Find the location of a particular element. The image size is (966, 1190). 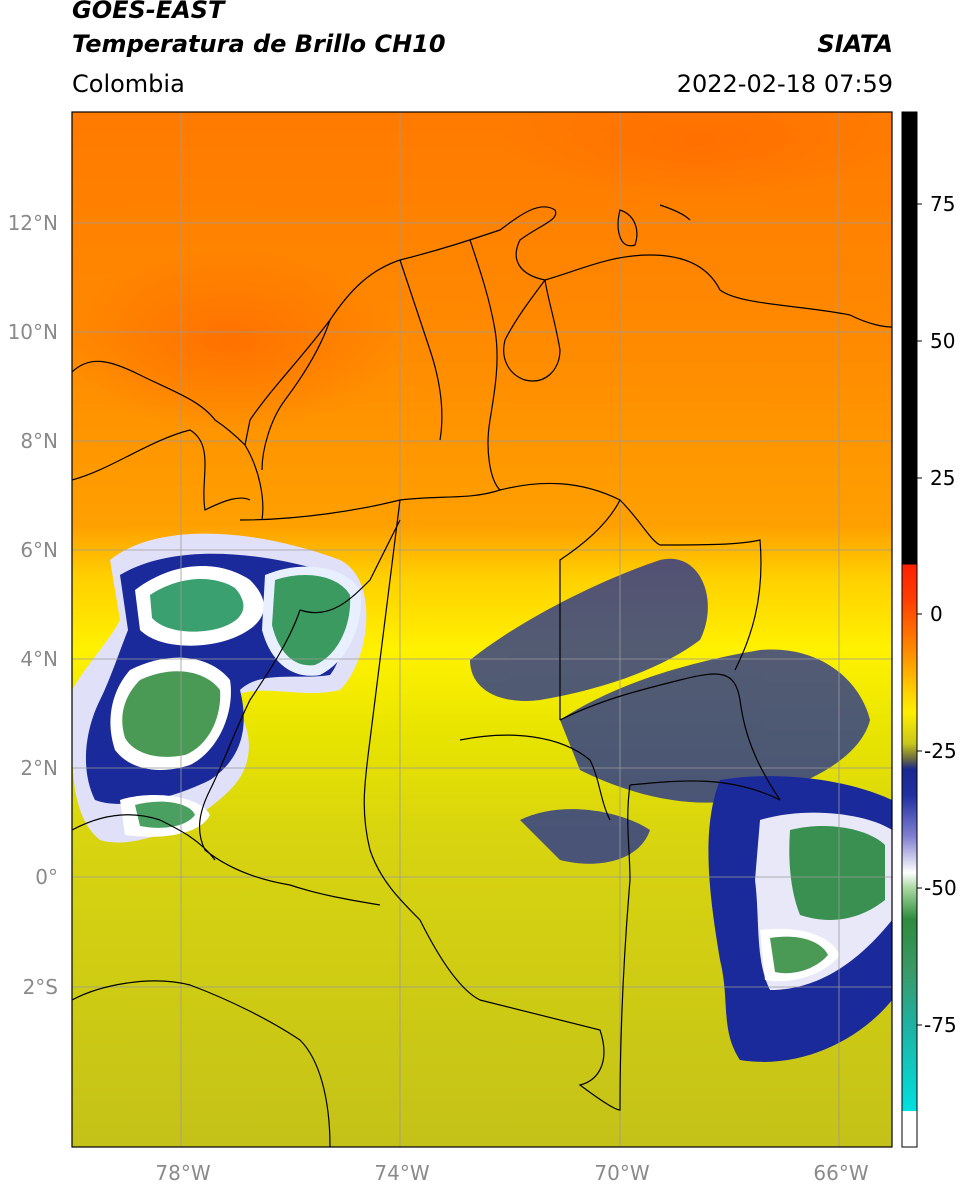

lon-labels: 78°W 74°W 70°W 66°W is located at coordinates (511, 1173).